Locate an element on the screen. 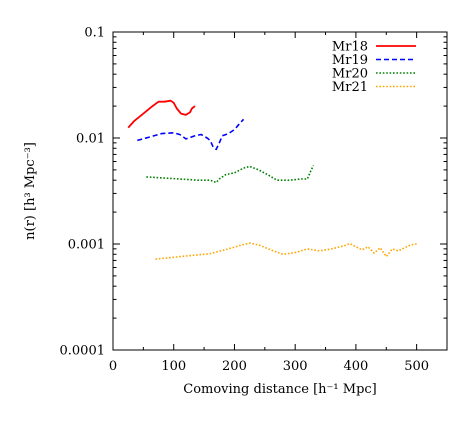 This screenshot has width=456, height=425. y-axis-label: n(r) [h³ Mpc⁻³] is located at coordinates (30, 191).